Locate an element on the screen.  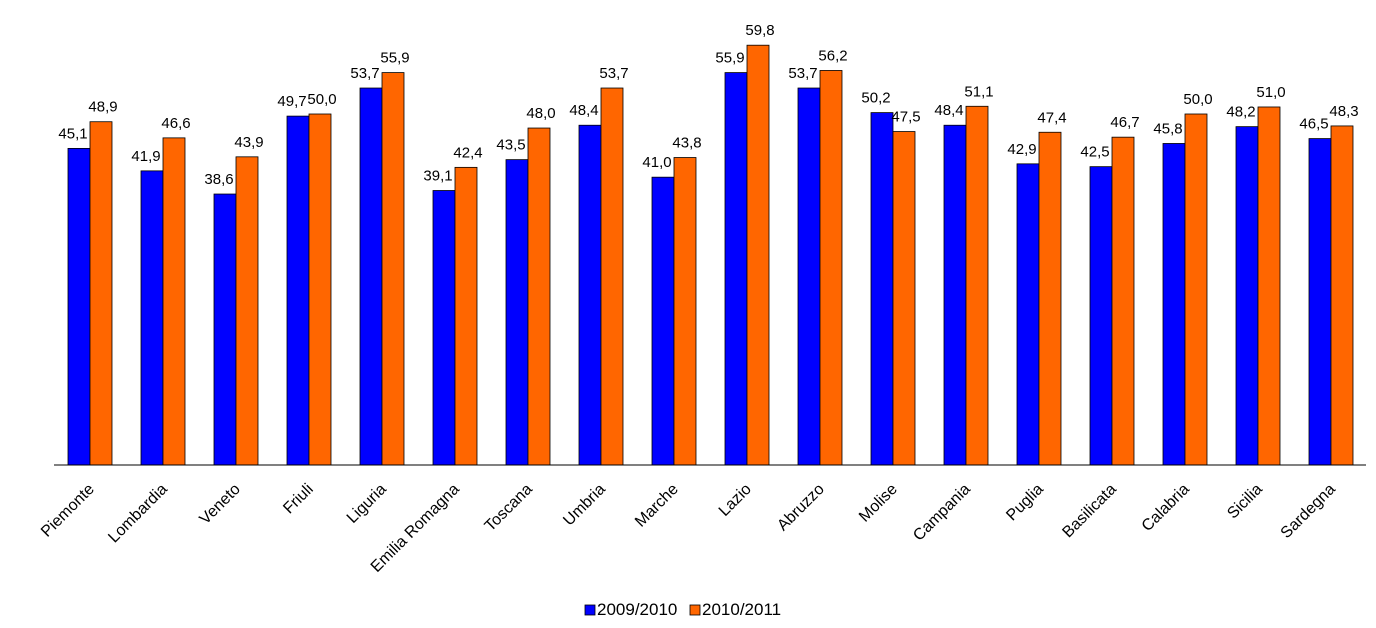
data-label-series2-2: 43,9 is located at coordinates (248, 142).